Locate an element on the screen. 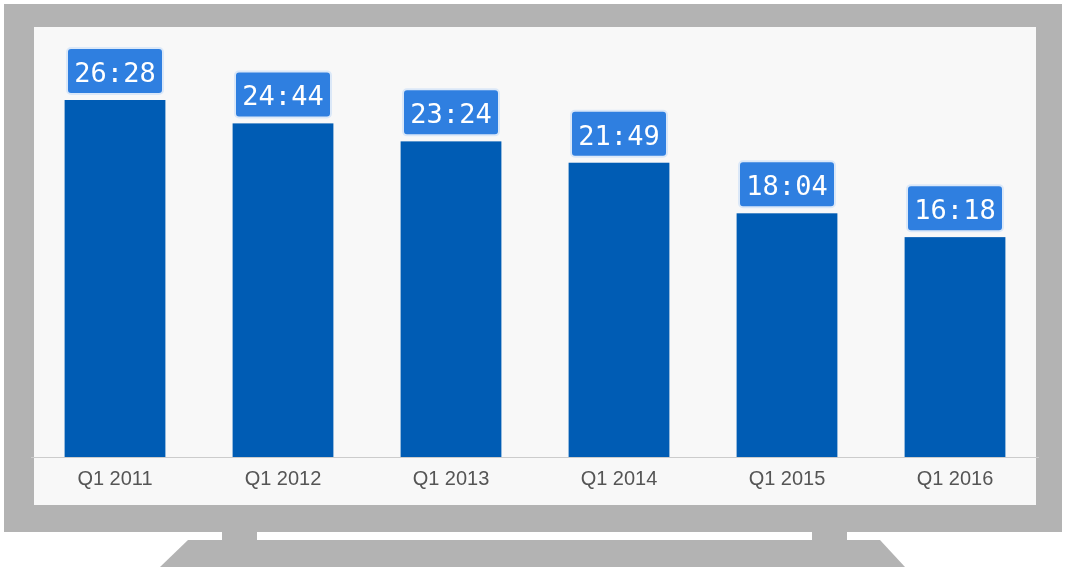 The height and width of the screenshot is (567, 1067). data-label: 21:49 is located at coordinates (619, 135).